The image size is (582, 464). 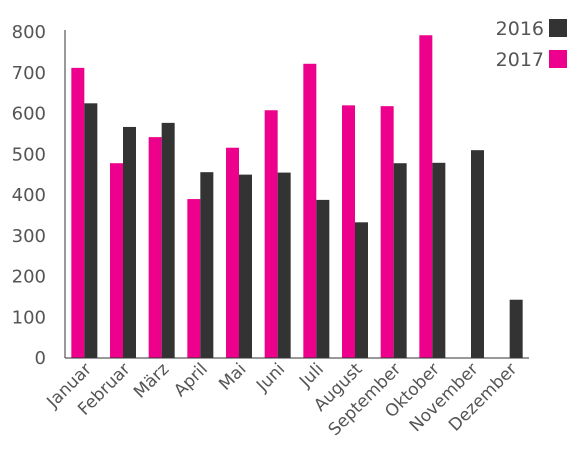 I want to click on bar-2016-dezember, so click(x=516, y=328).